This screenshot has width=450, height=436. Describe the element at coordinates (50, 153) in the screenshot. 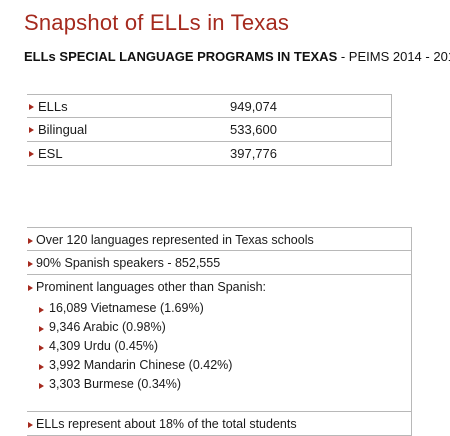

I see `stat-label: ESL` at that location.